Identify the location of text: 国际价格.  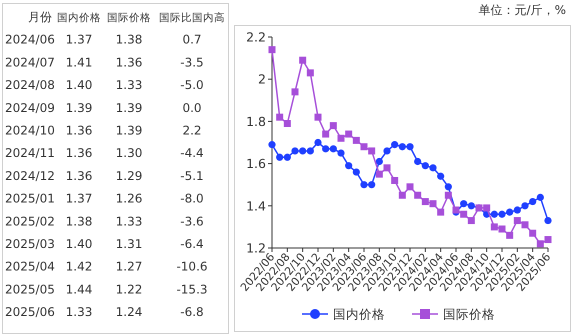
(129, 18).